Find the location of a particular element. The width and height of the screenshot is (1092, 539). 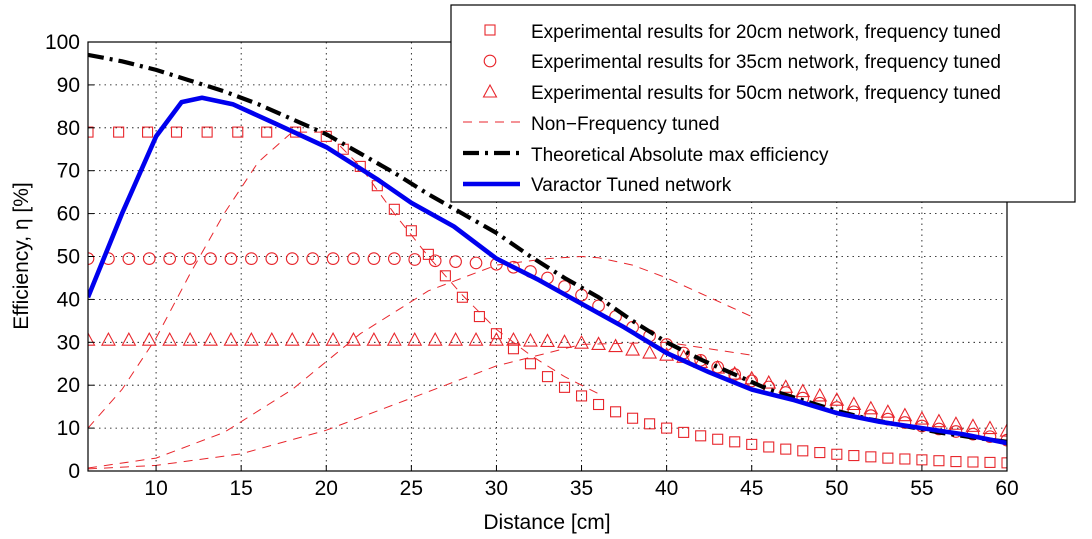

y-tick-label: 50 is located at coordinates (68, 257).